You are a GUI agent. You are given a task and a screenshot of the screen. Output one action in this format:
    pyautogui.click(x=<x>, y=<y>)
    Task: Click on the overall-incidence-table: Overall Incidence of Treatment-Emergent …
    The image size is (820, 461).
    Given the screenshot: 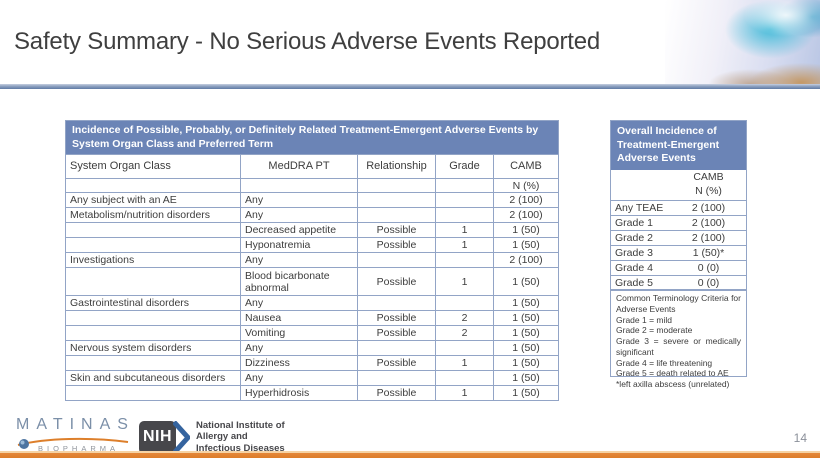 What is the action you would take?
    pyautogui.click(x=678, y=205)
    